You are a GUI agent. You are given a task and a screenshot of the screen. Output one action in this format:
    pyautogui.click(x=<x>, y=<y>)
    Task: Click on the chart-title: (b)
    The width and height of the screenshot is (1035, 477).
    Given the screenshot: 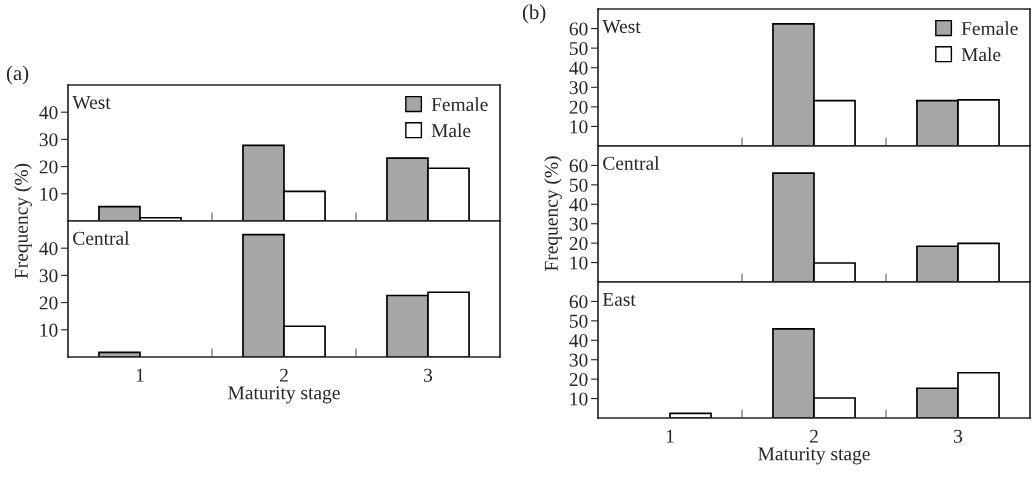 What is the action you would take?
    pyautogui.click(x=534, y=14)
    